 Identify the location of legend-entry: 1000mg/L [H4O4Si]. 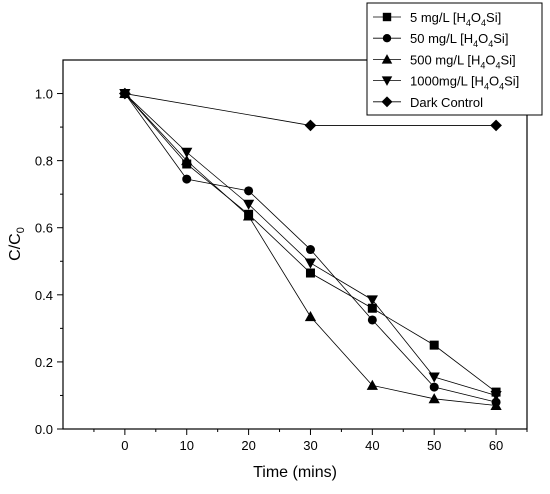
(464, 83).